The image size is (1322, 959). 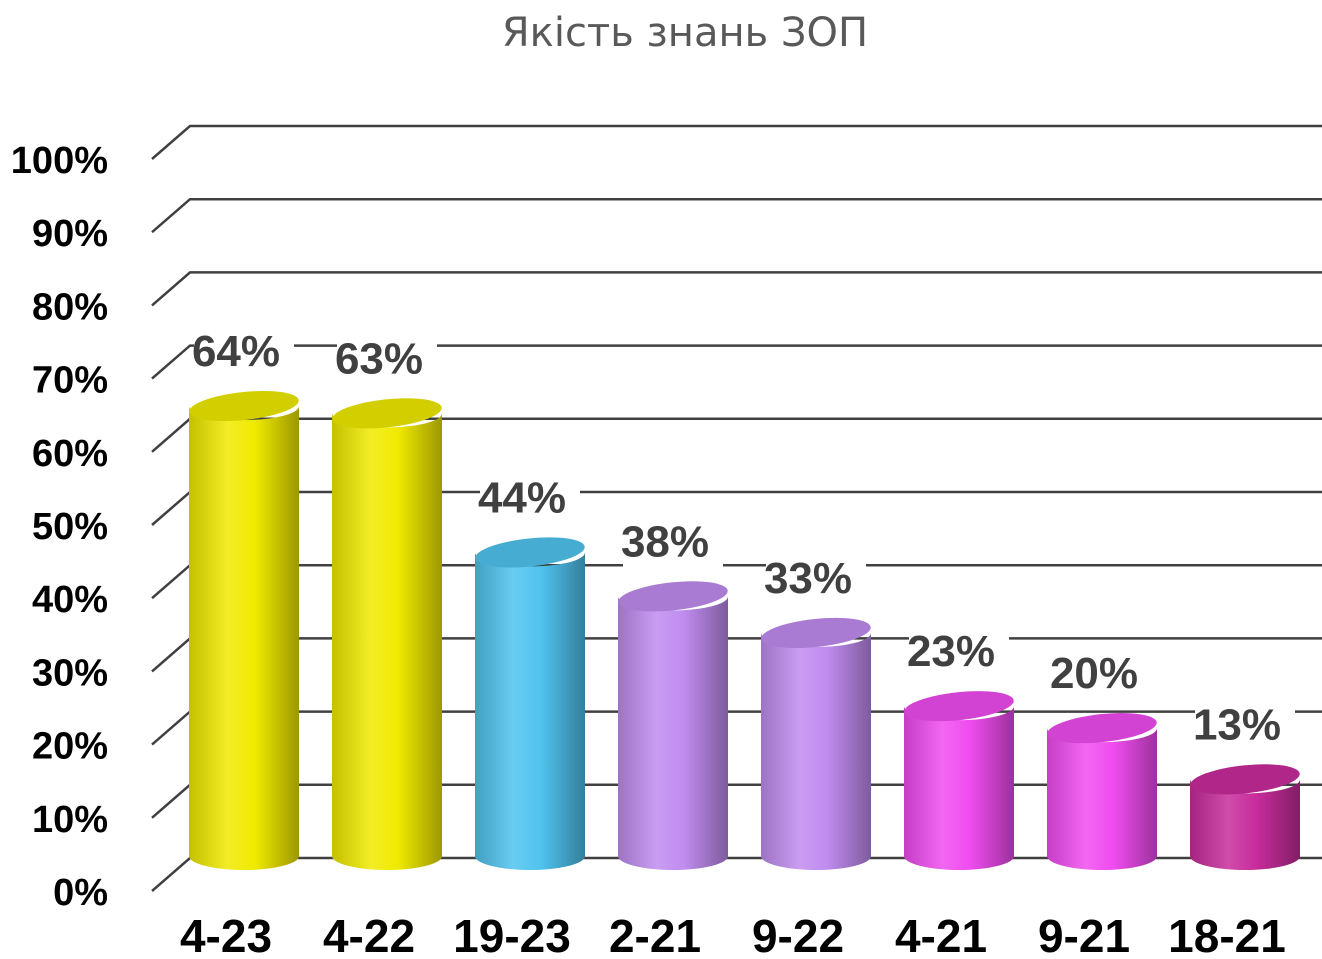 I want to click on x-tick-label: 18-21, so click(x=1227, y=934).